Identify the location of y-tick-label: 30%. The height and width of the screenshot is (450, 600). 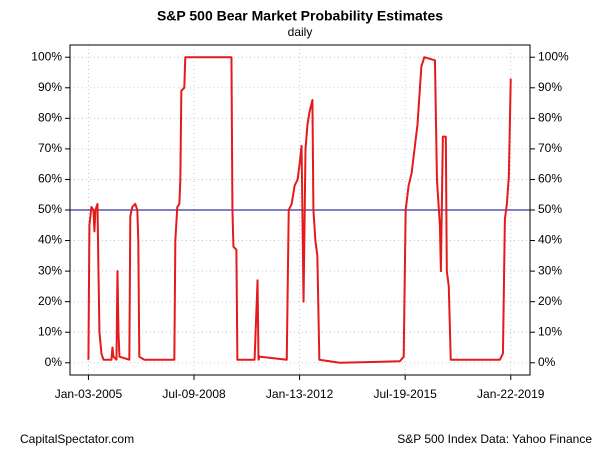
(50, 270).